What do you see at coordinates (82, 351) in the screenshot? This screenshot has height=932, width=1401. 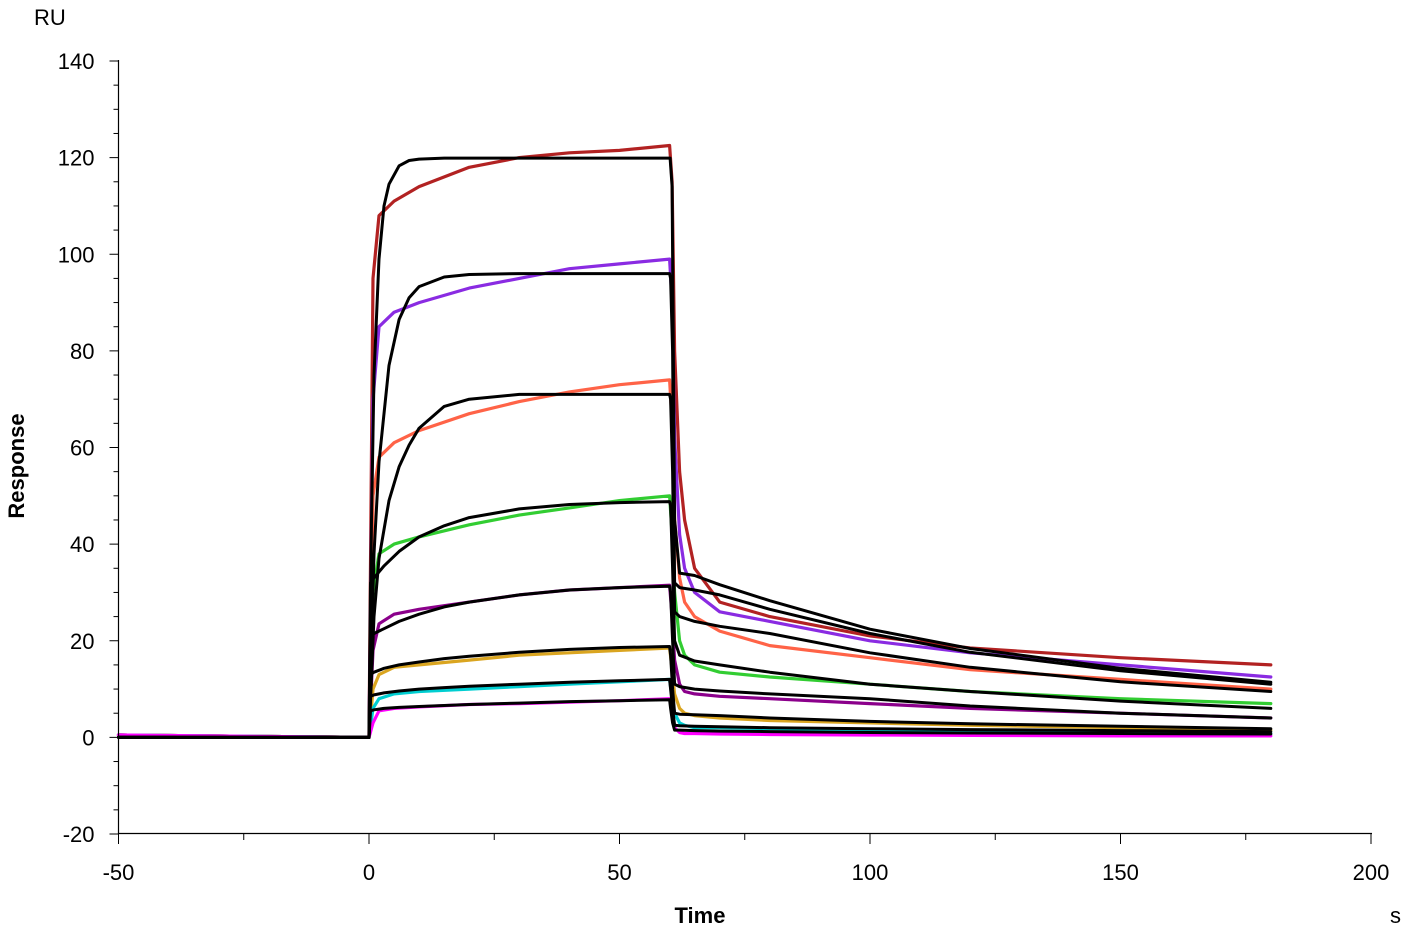 I see `y-tick-label: 80` at bounding box center [82, 351].